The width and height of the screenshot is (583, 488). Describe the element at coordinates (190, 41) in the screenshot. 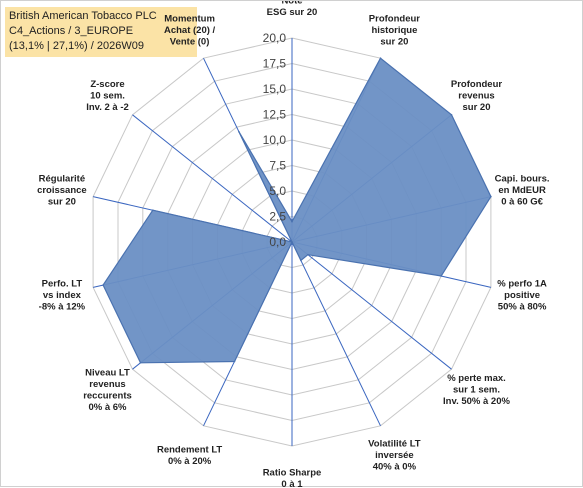

I see `axis-label-line: Vente (0)` at that location.